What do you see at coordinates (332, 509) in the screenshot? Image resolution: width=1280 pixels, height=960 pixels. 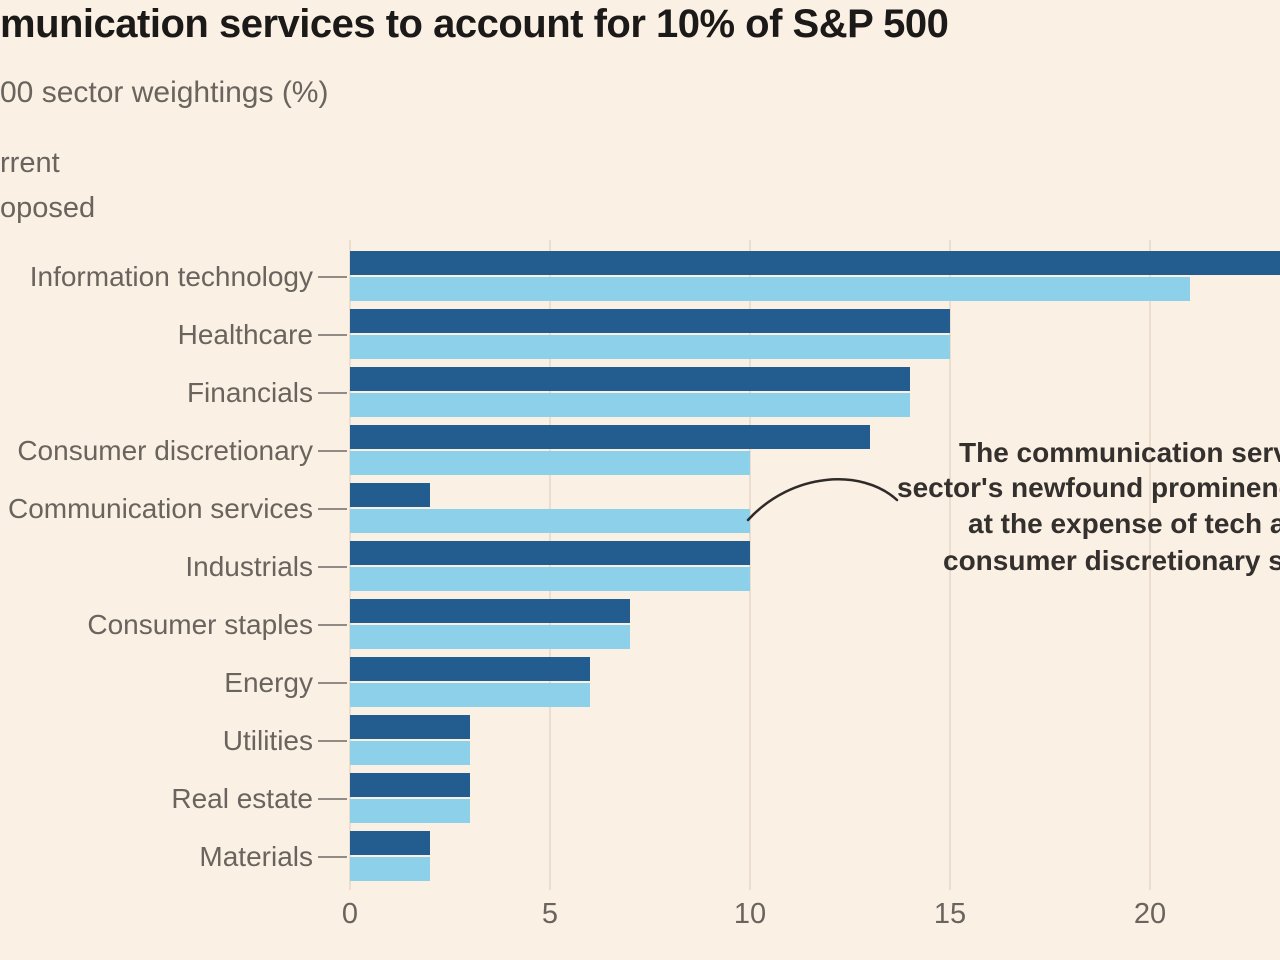 I see `category-tick-communication-services` at bounding box center [332, 509].